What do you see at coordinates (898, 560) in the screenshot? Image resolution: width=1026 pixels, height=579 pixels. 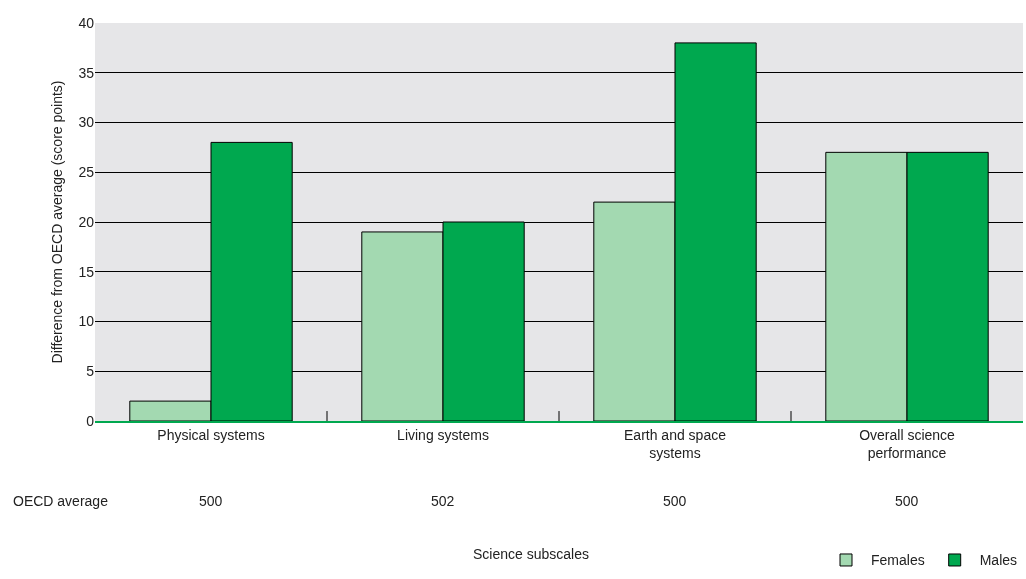 I see `legend-label: Females` at bounding box center [898, 560].